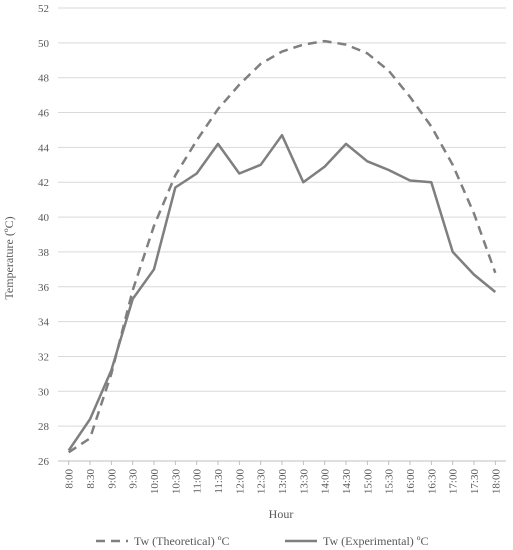 This screenshot has width=513, height=550. I want to click on x-axis-title: Hour, so click(281, 514).